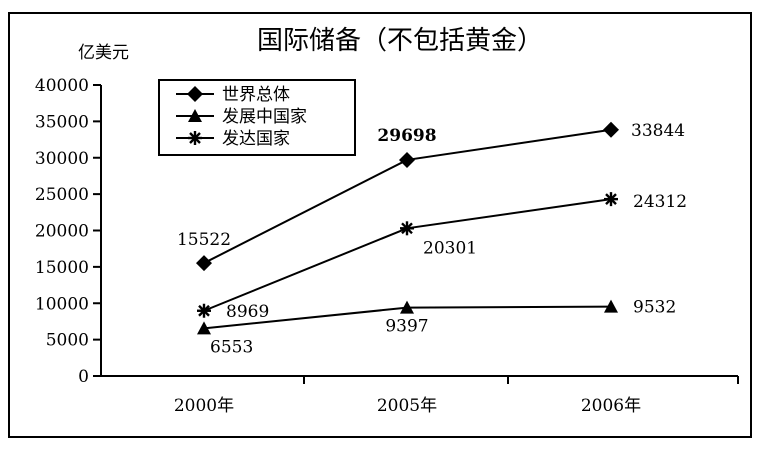 This screenshot has height=449, width=764. I want to click on y-tick-label: 30000, so click(62, 159).